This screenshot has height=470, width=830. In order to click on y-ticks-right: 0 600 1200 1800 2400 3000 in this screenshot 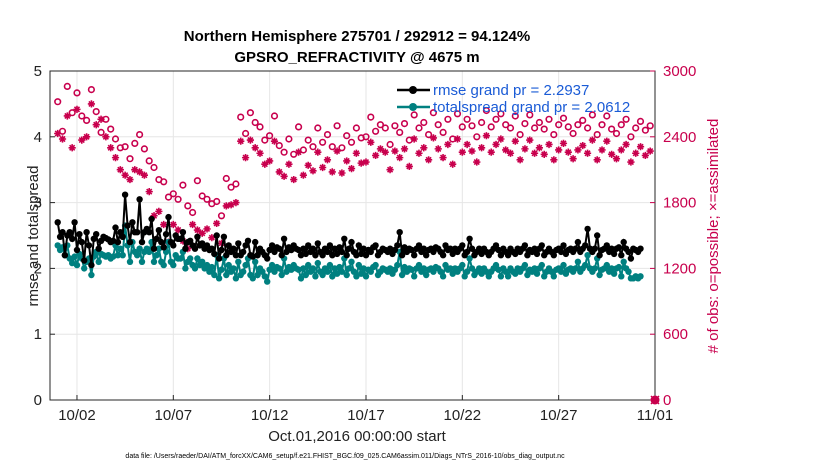, I will do `click(673, 236)`.